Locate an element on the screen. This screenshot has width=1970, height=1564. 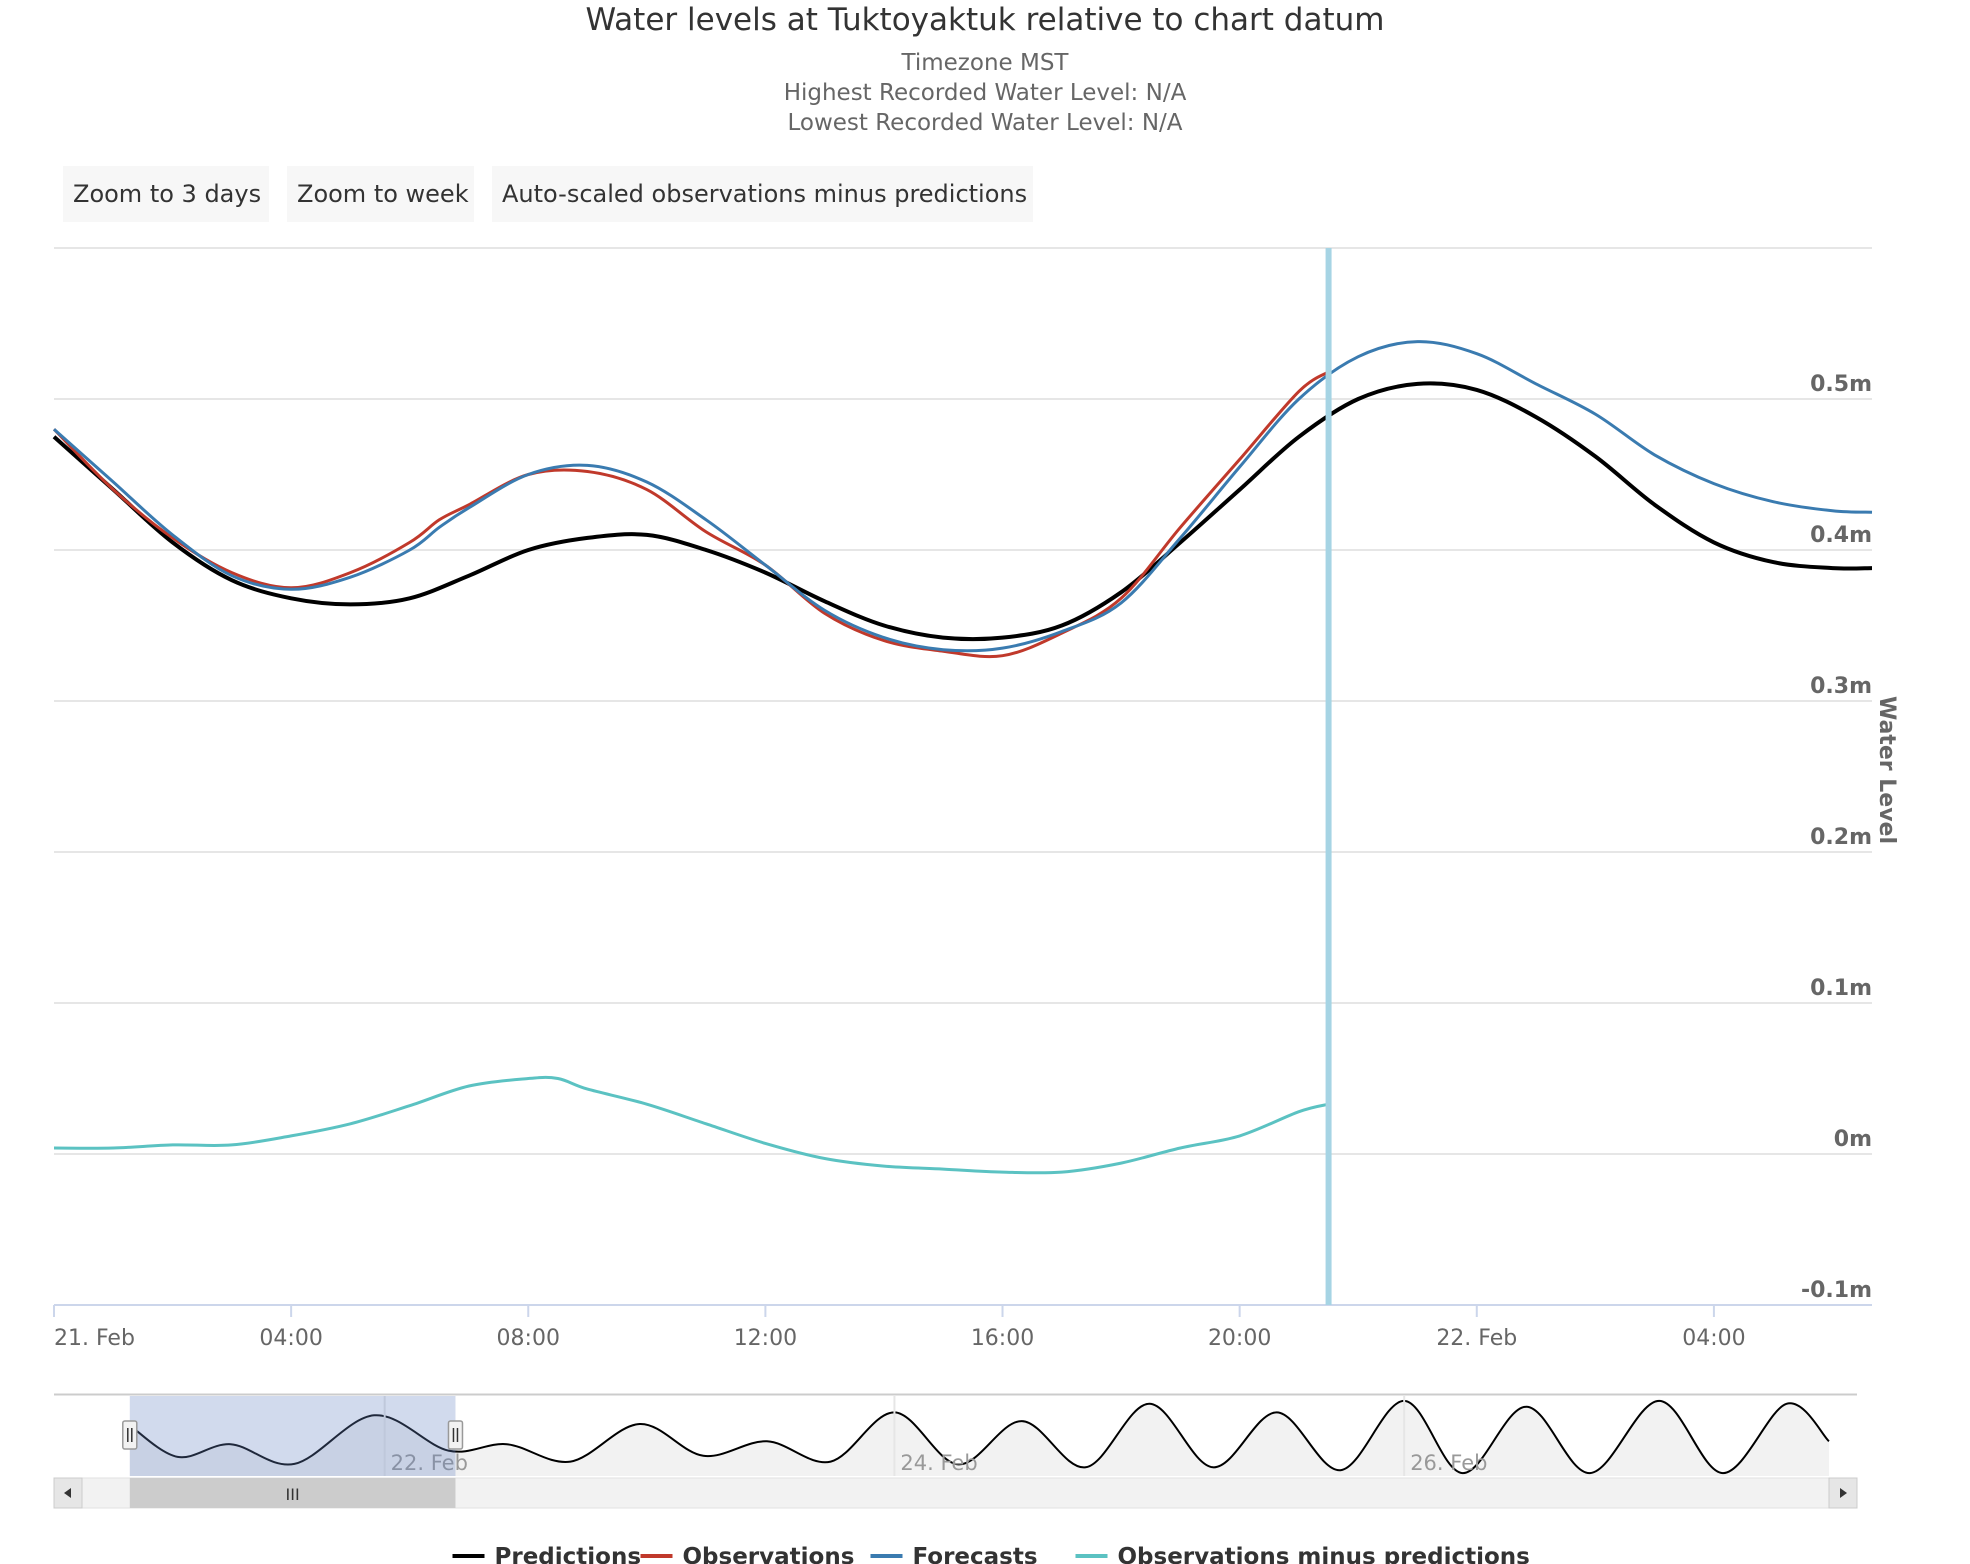
navigator-right-handle is located at coordinates (455, 1435).